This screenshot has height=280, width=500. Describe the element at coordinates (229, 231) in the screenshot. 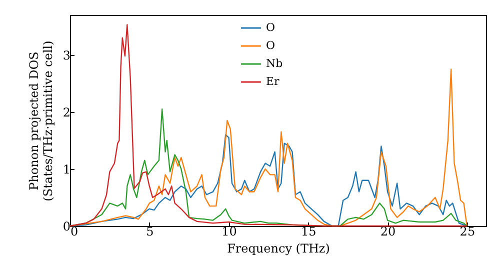

I see `x-tick-label: 10` at that location.